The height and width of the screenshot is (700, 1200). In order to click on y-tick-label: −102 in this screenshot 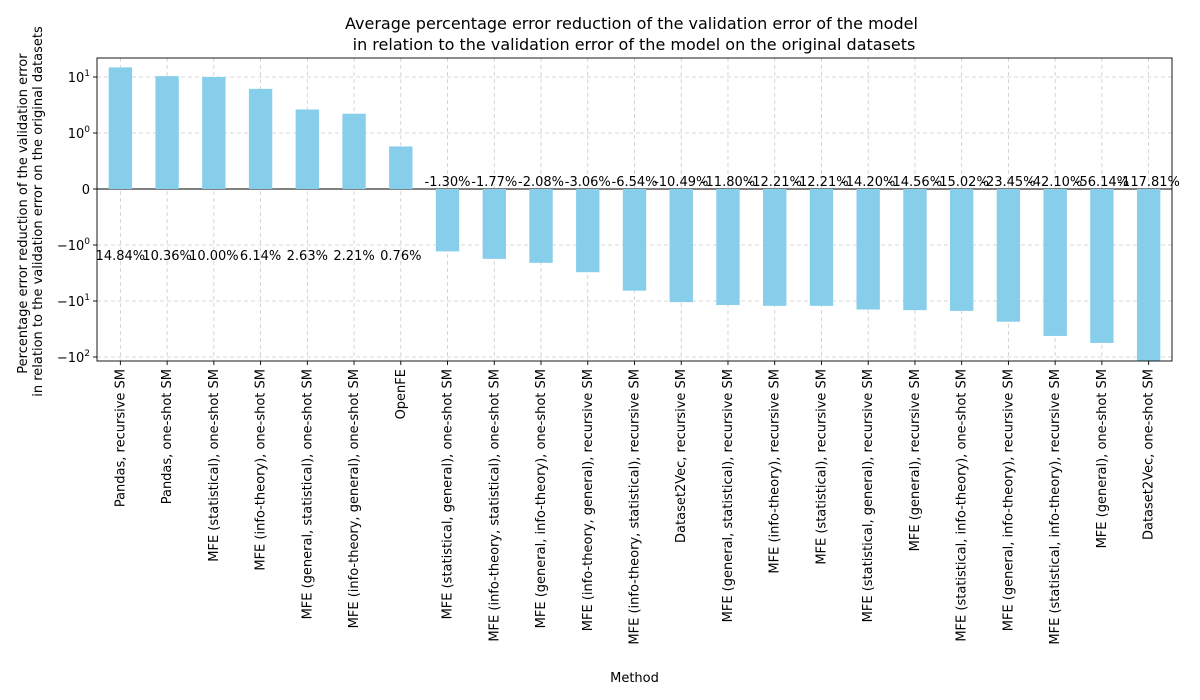, I will do `click(73, 357)`.